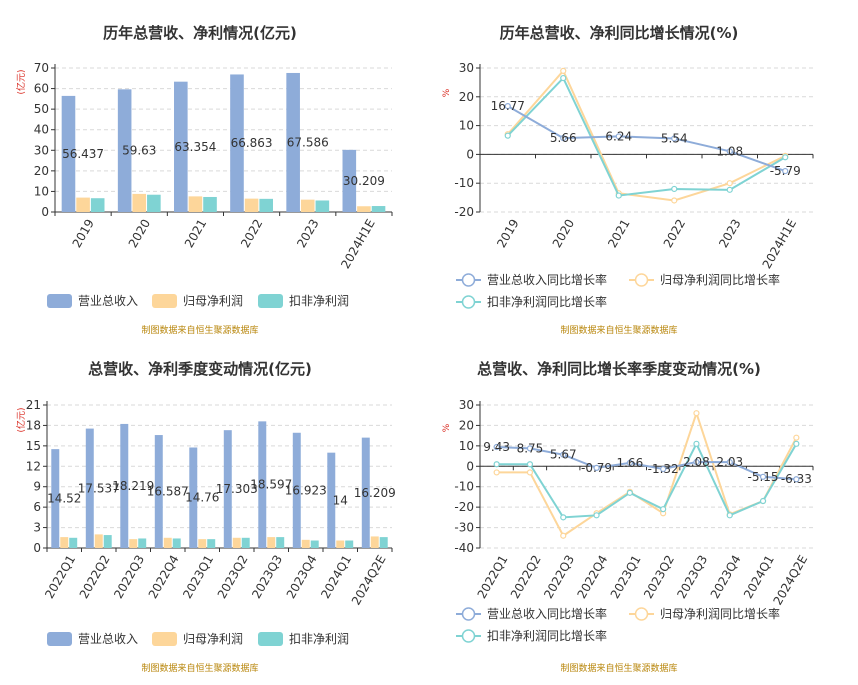  Describe the element at coordinates (340, 500) in the screenshot. I see `data-label: 14` at that location.